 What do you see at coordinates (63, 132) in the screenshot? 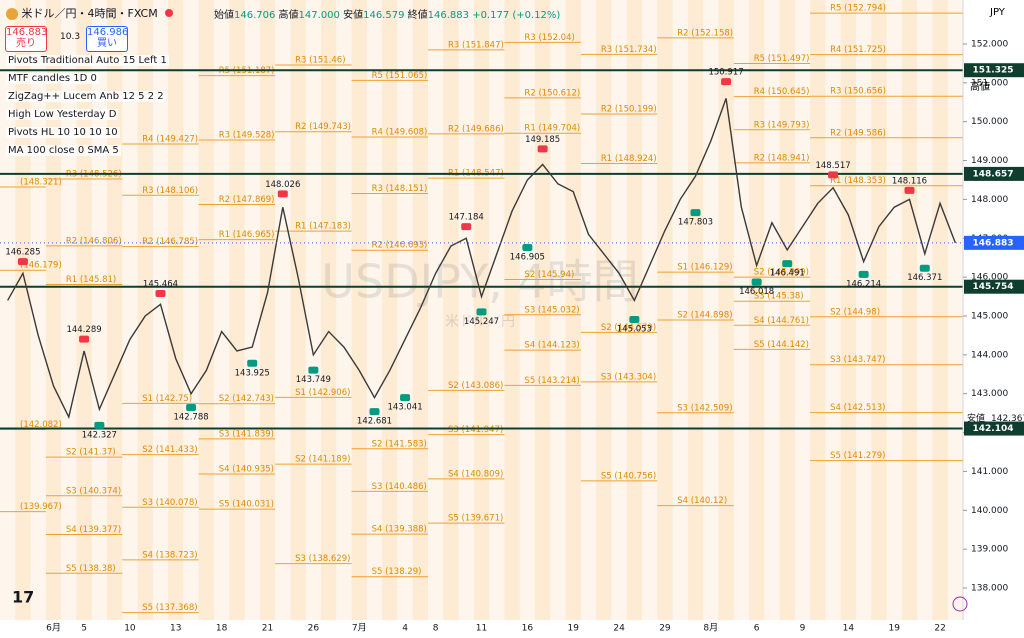
I see `indicator: Pivots HL 10 10 10 10` at bounding box center [63, 132].